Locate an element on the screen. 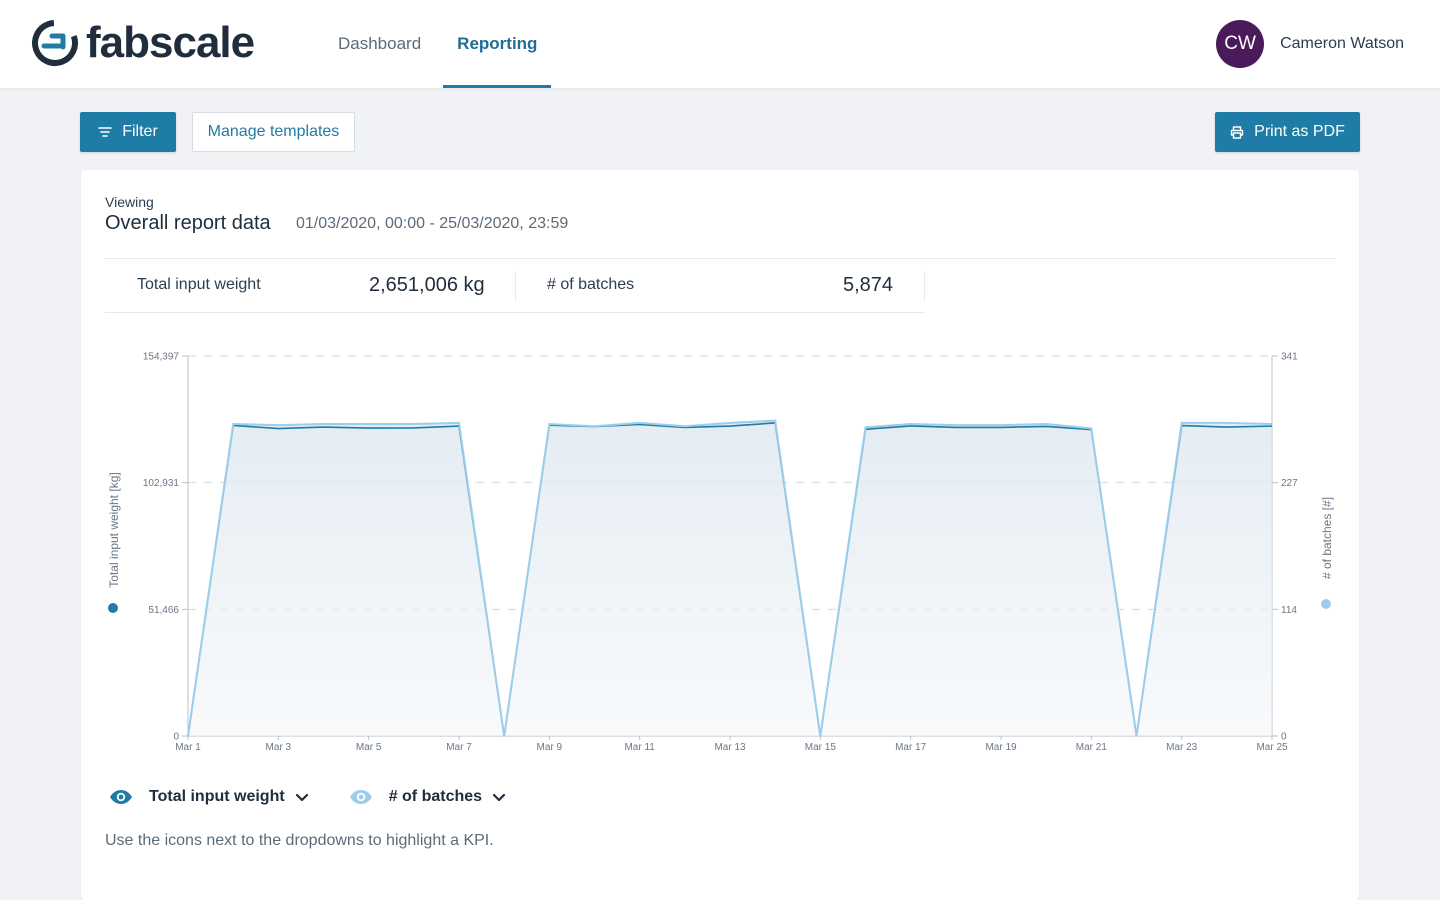 Image resolution: width=1440 pixels, height=900 pixels. y-left-tick-label: 0 is located at coordinates (176, 737).